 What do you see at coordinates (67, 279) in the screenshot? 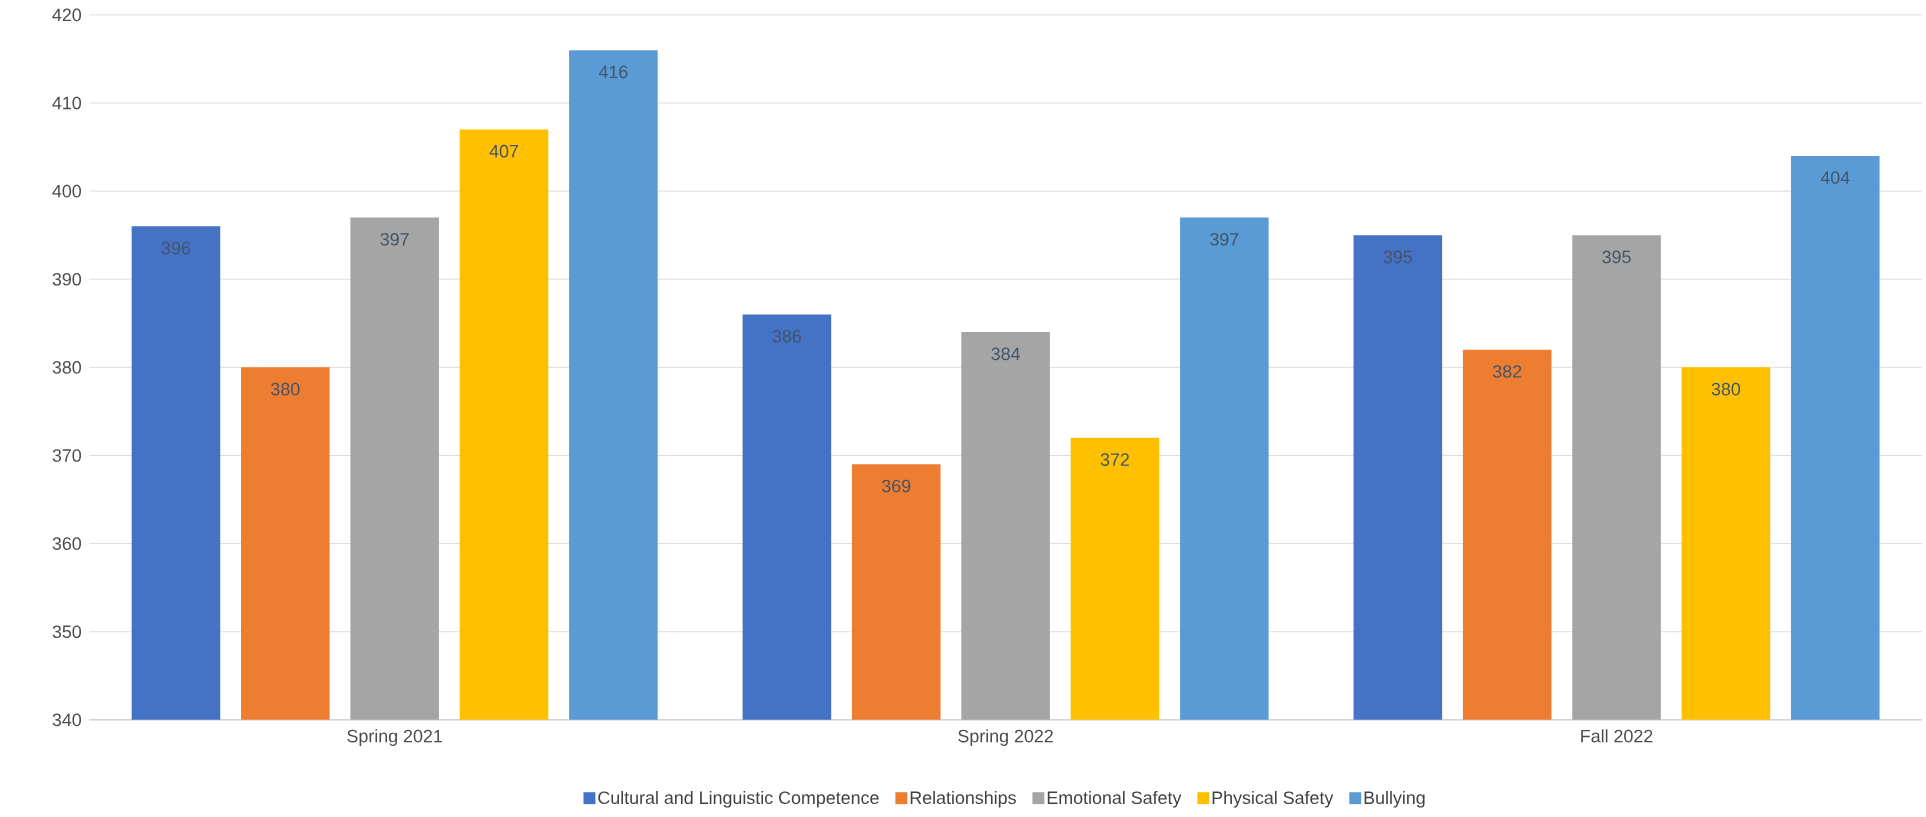
I see `y-tick-label: 390` at bounding box center [67, 279].